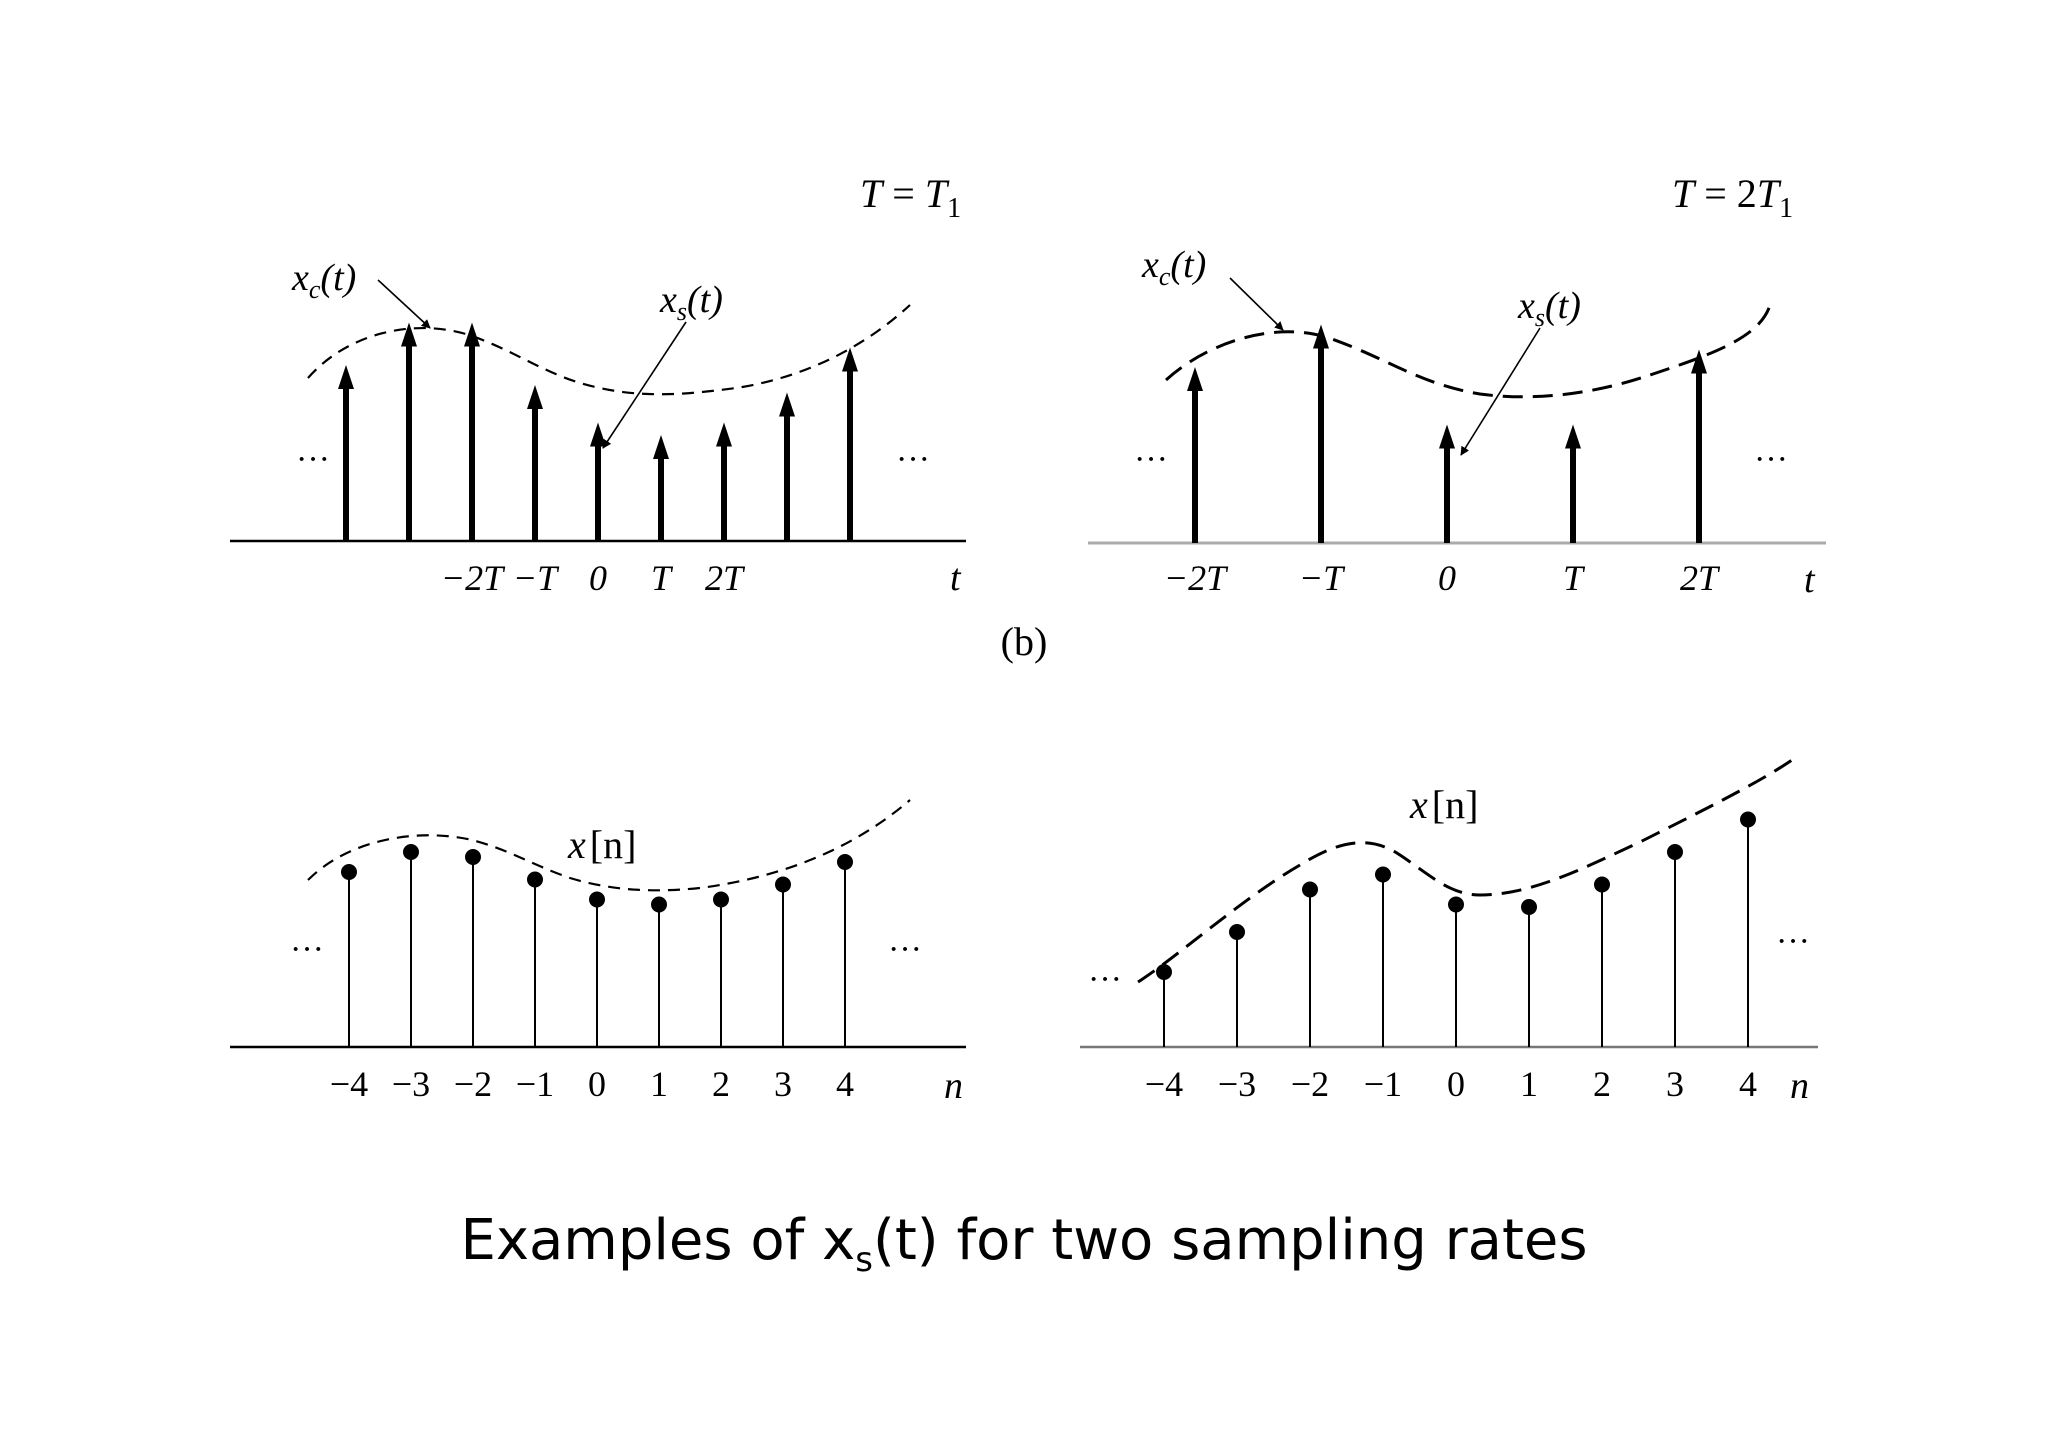 The height and width of the screenshot is (1448, 2048). Describe the element at coordinates (1024, 1244) in the screenshot. I see `figure-caption: Examples of xs(t) for two sampling rates` at that location.